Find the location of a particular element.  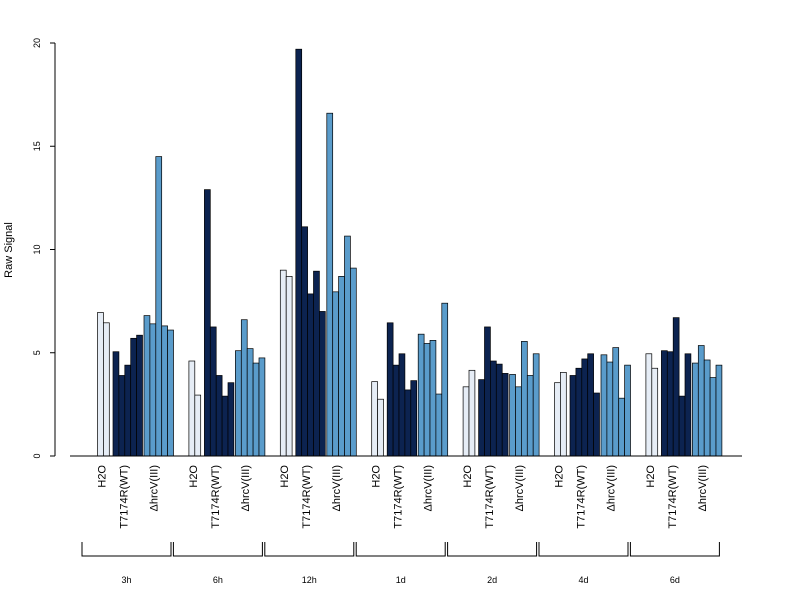

timepoint-label: 12h is located at coordinates (309, 580).